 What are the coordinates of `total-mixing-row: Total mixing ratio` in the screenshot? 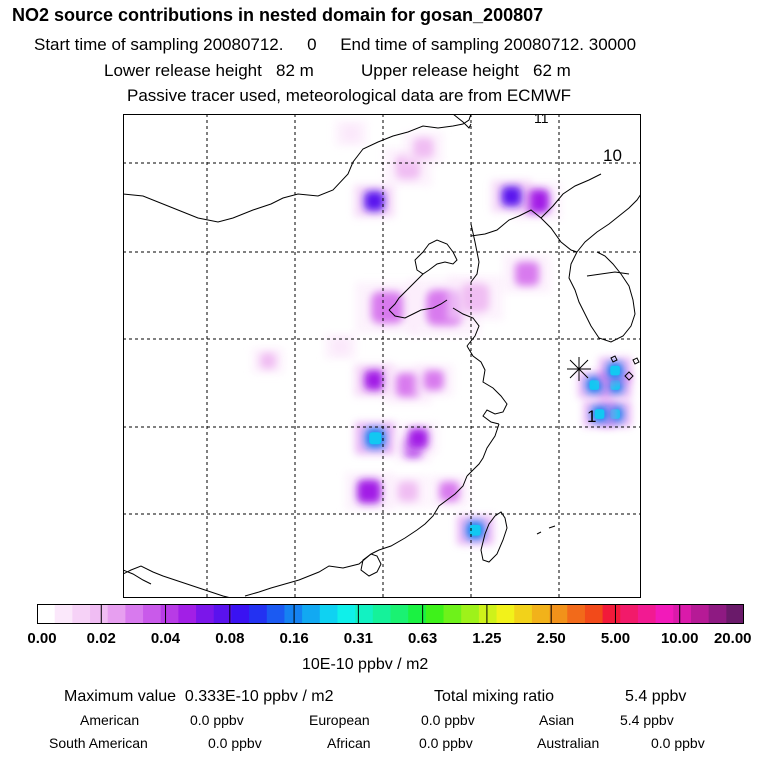 It's located at (494, 697).